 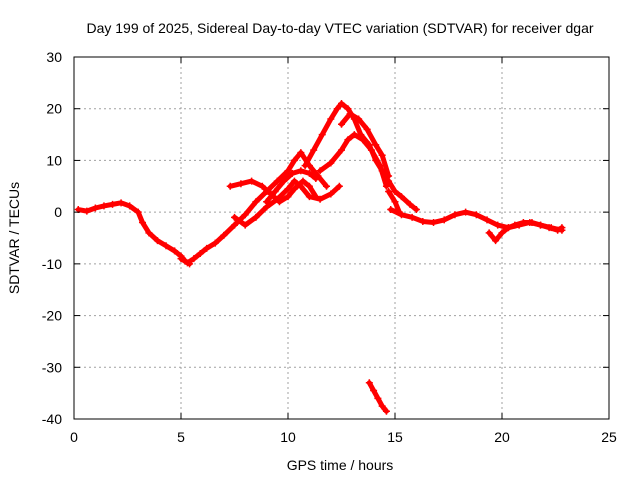 I want to click on y-tick-label: 10, so click(x=54, y=160).